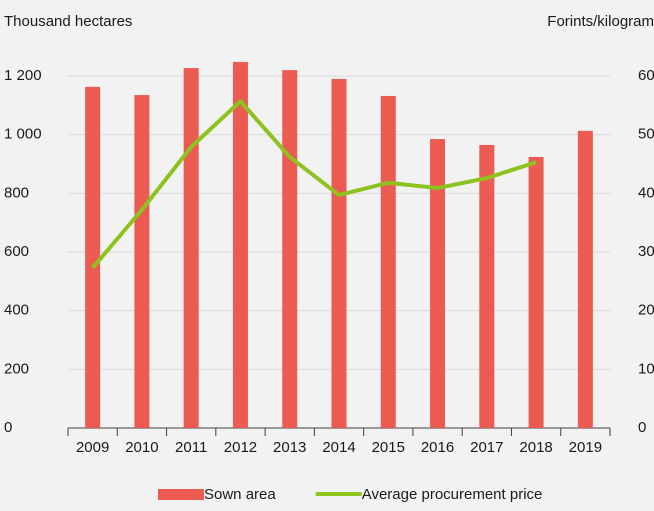  Describe the element at coordinates (646, 310) in the screenshot. I see `y2-tick-label: 20` at that location.